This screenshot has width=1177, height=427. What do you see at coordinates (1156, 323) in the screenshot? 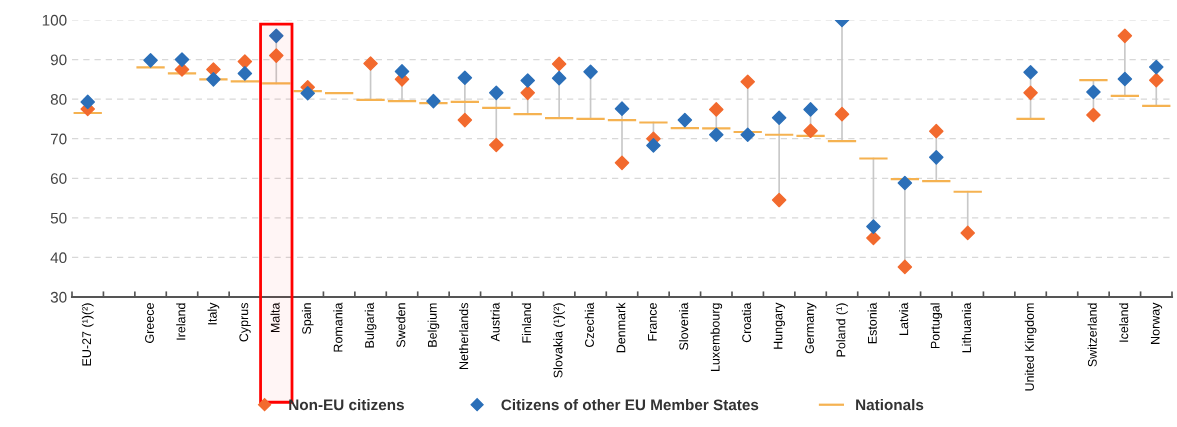
I see `x-tick-label: Norway` at bounding box center [1156, 323].